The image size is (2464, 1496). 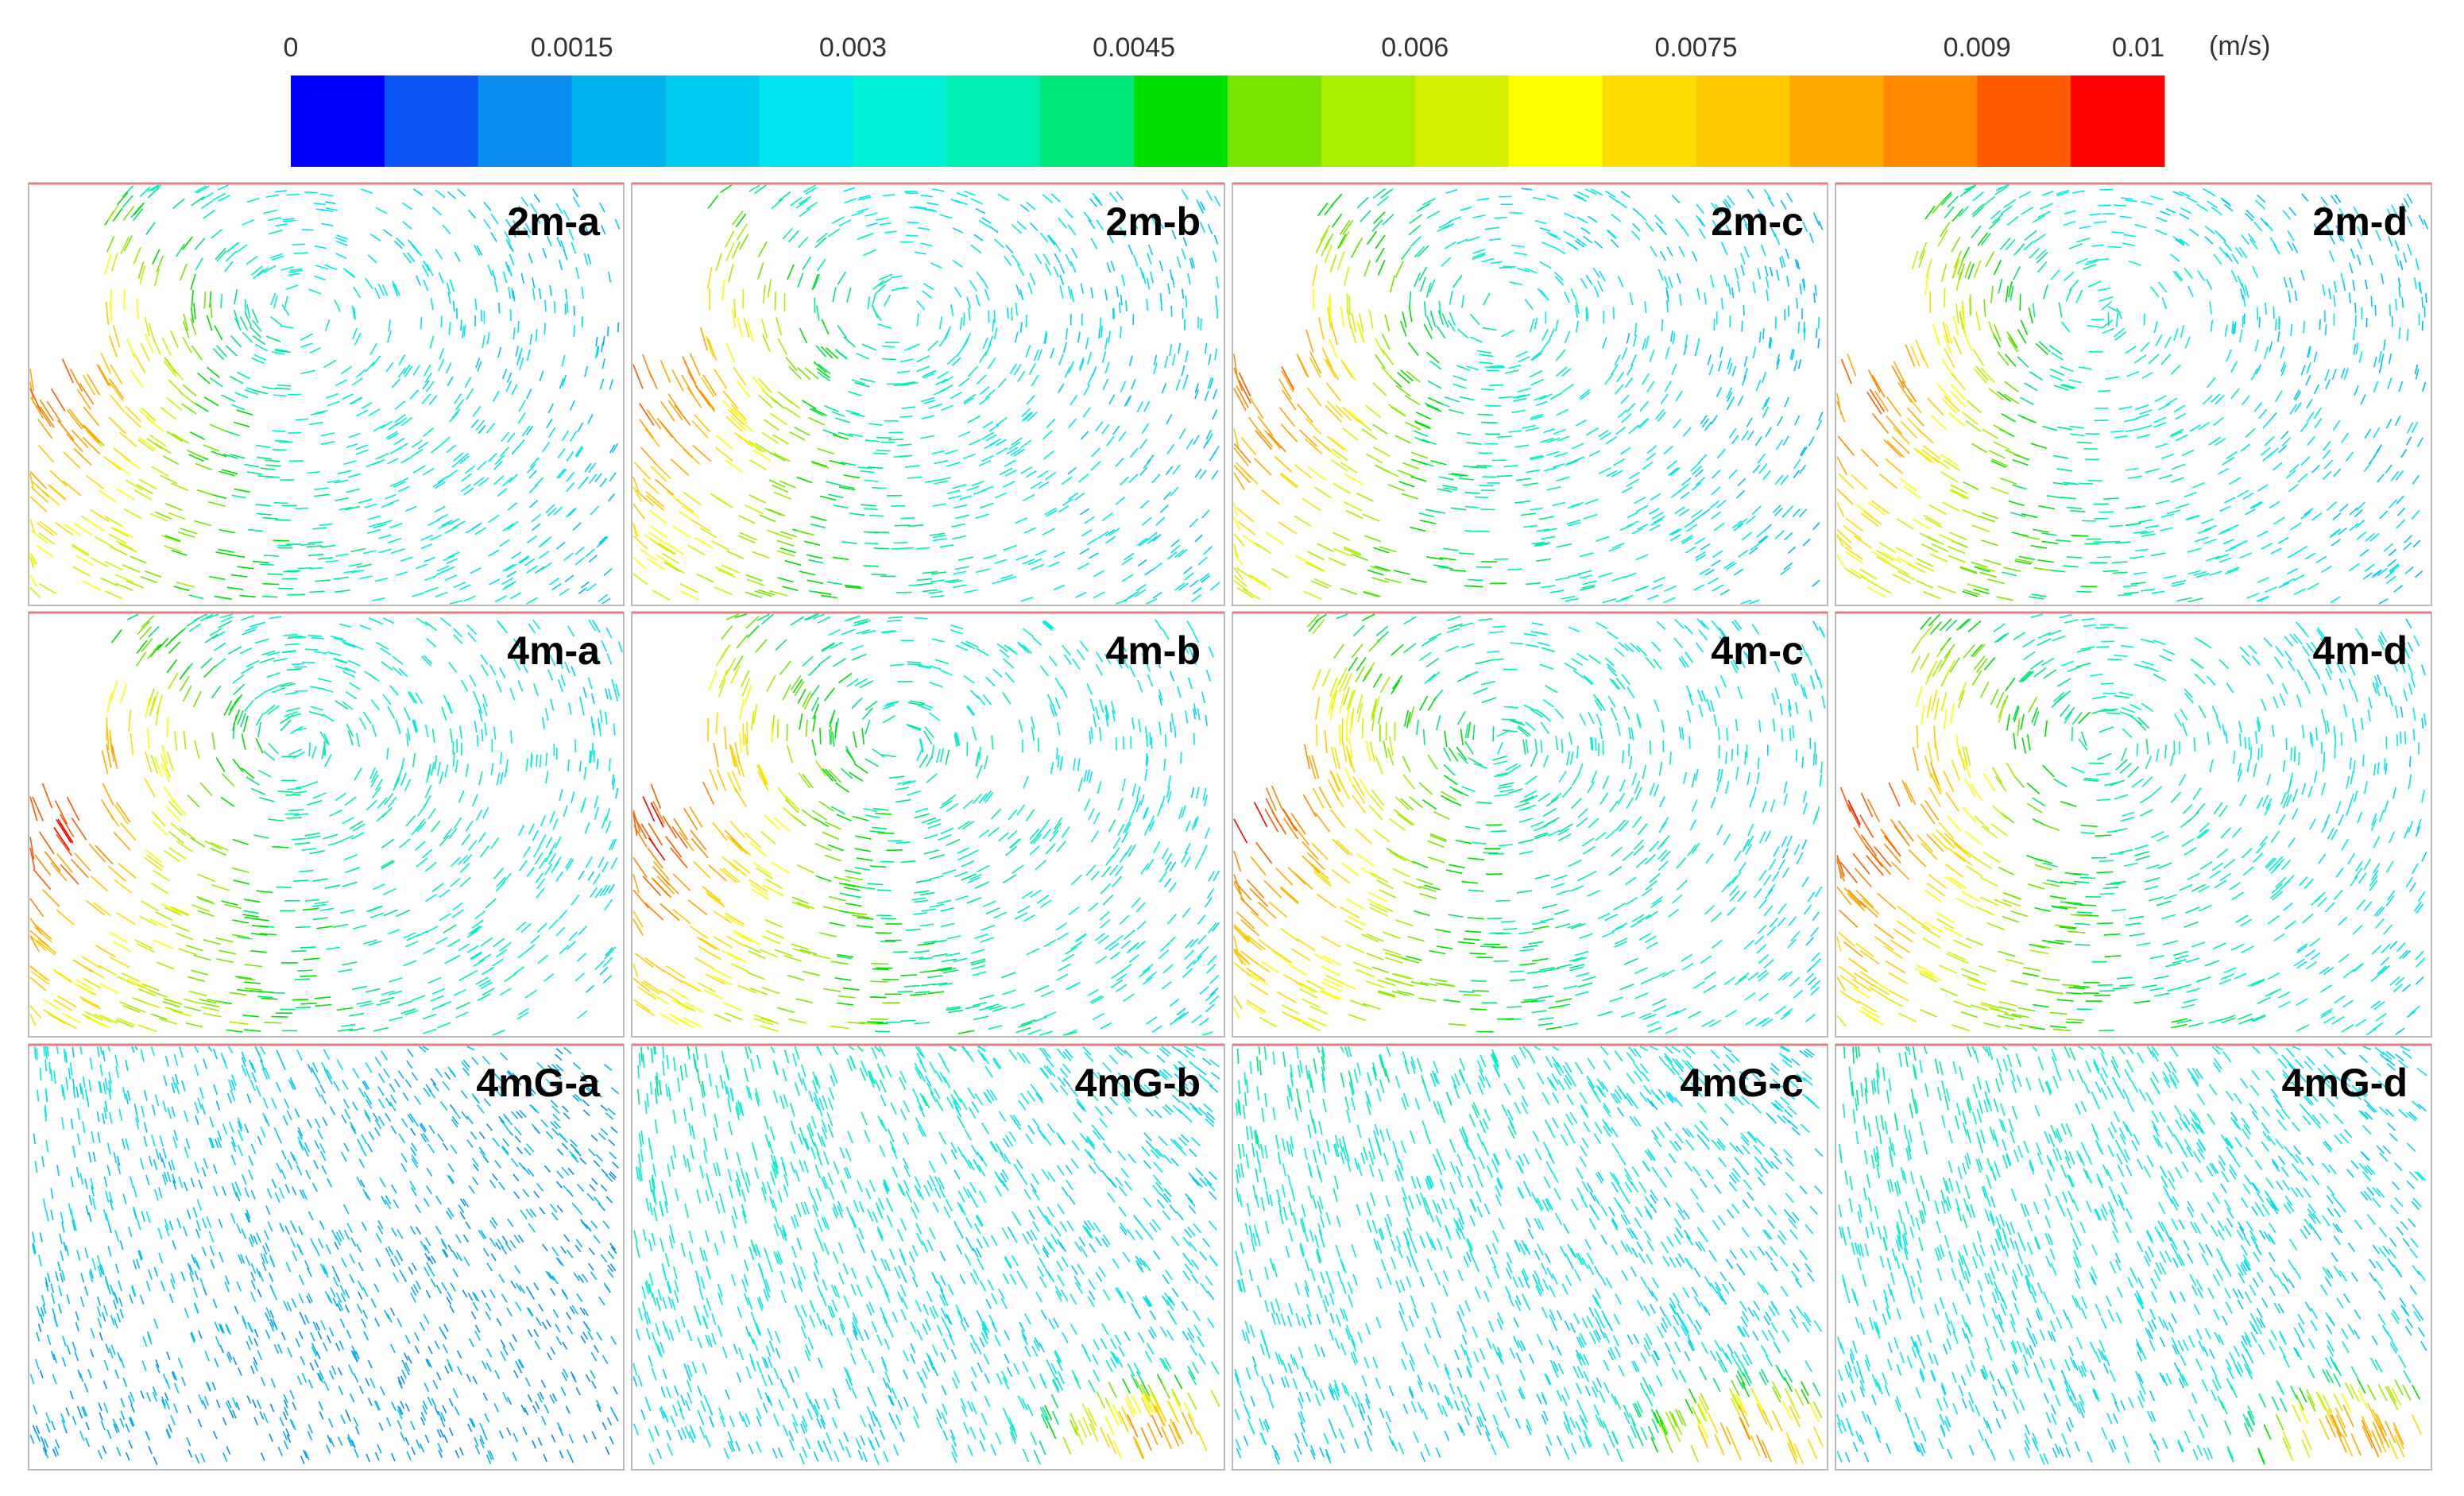 I want to click on colorbar-unit: (m/s), so click(x=2239, y=46).